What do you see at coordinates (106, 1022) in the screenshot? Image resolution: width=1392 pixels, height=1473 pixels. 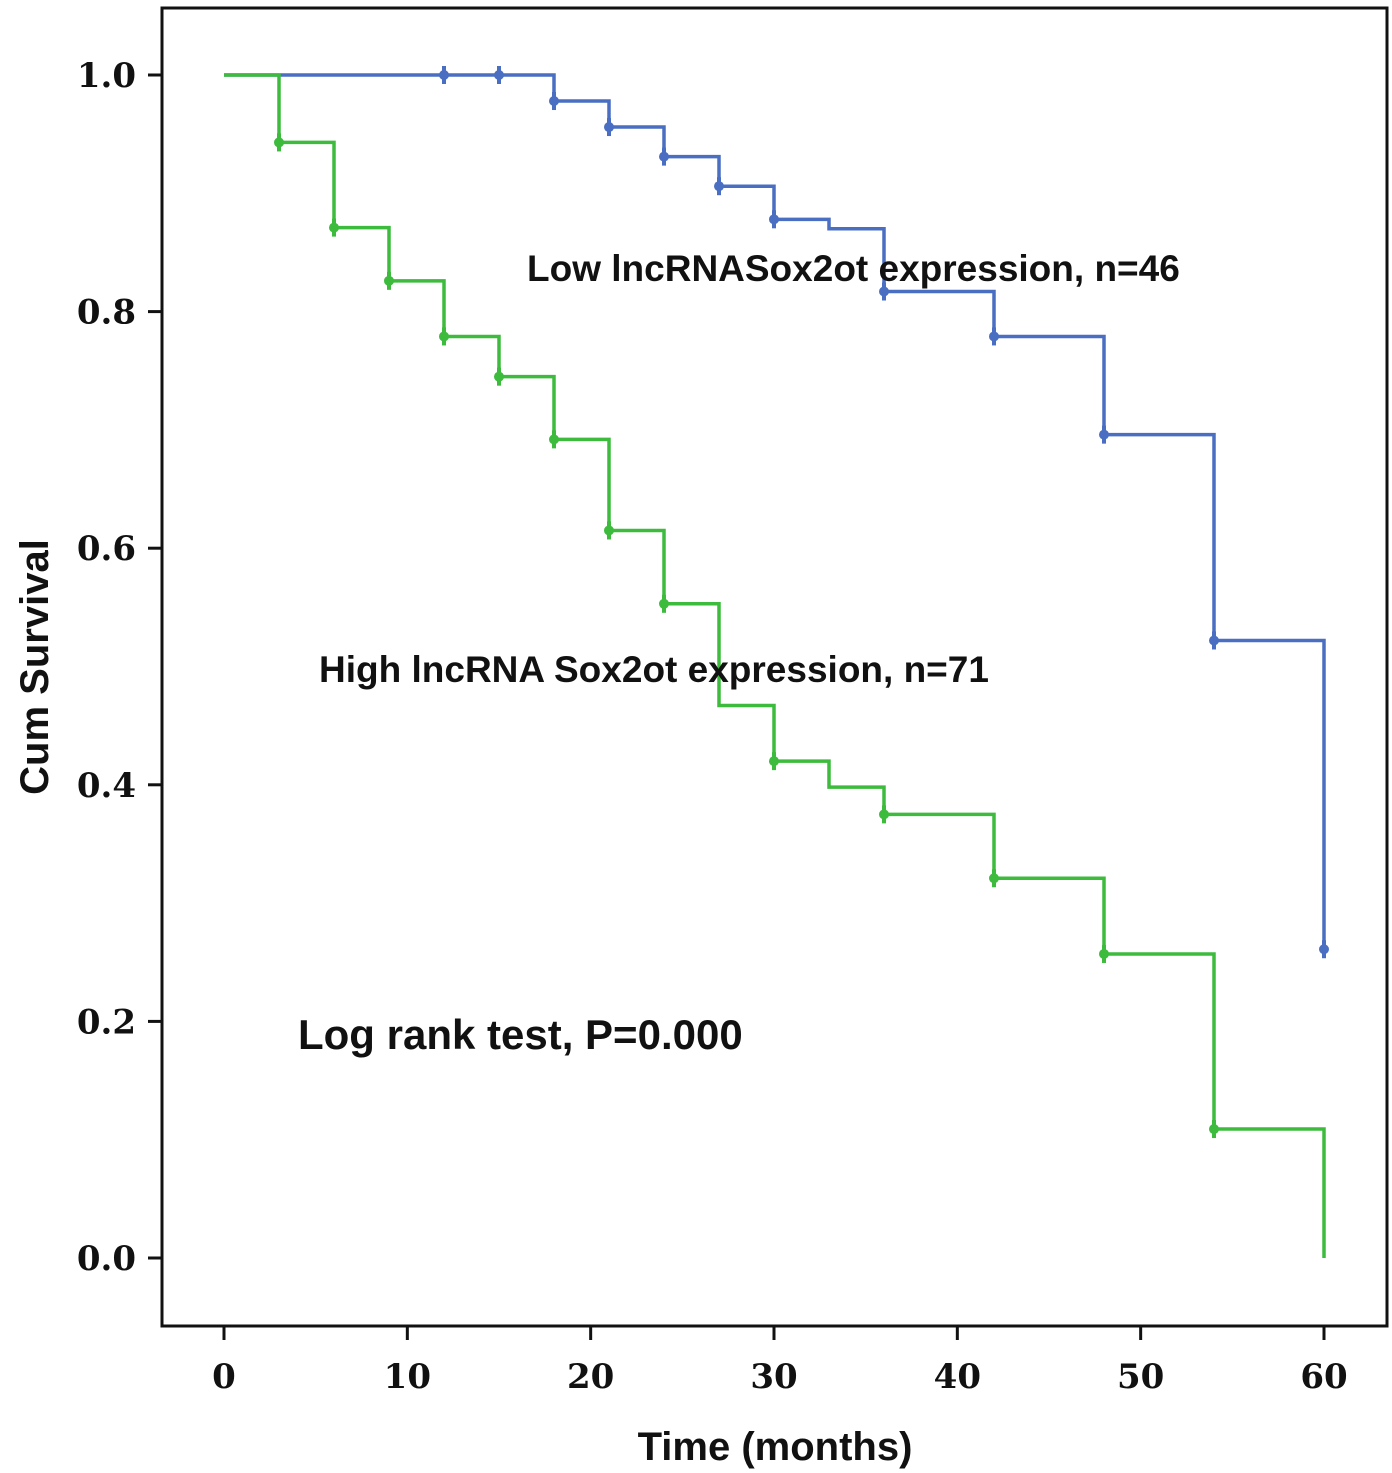 I see `y-tick-label: 0.2` at bounding box center [106, 1022].